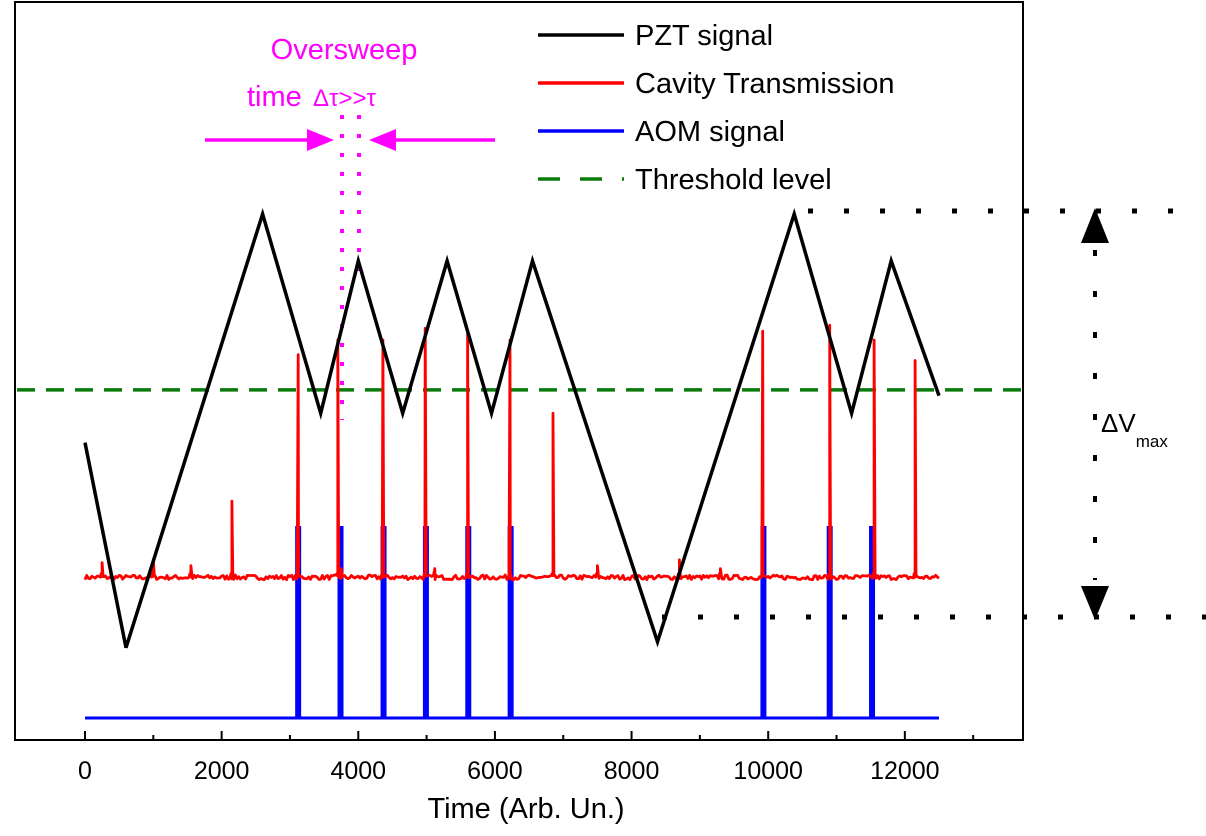  Describe the element at coordinates (905, 771) in the screenshot. I see `x-tick-label: 12000` at that location.